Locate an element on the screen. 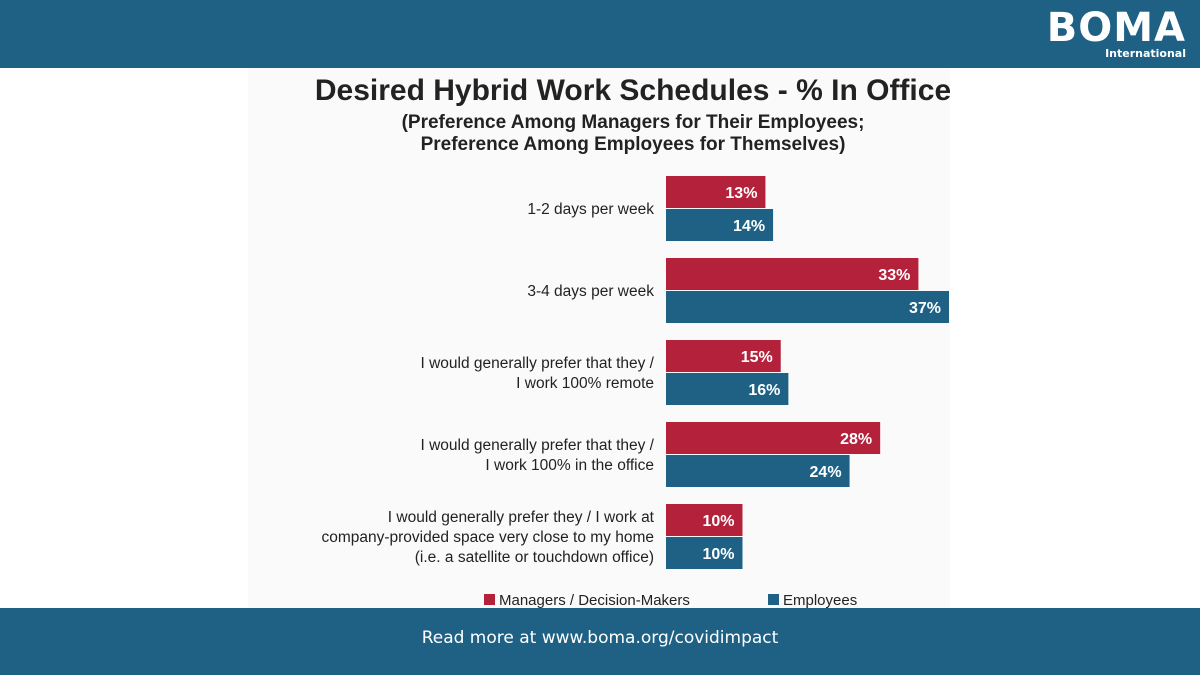 The width and height of the screenshot is (1200, 675). category-label-0-line-0: 1-2 days per week is located at coordinates (590, 209).